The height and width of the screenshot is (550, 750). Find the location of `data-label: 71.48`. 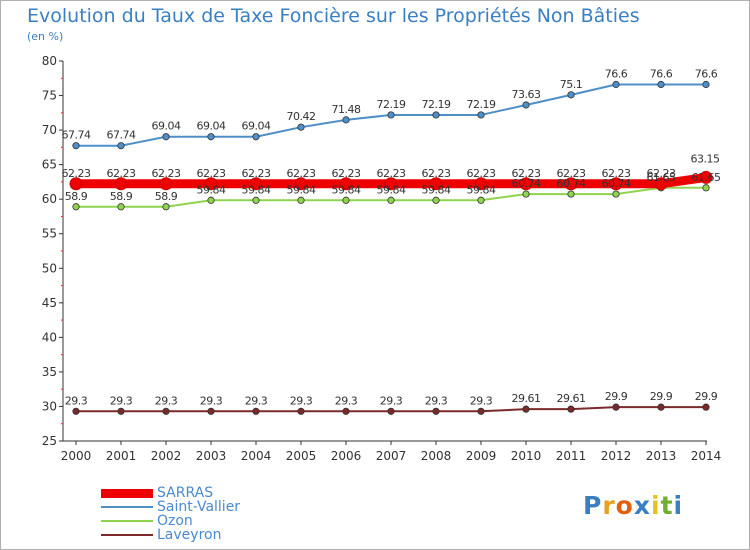

data-label: 71.48 is located at coordinates (346, 109).